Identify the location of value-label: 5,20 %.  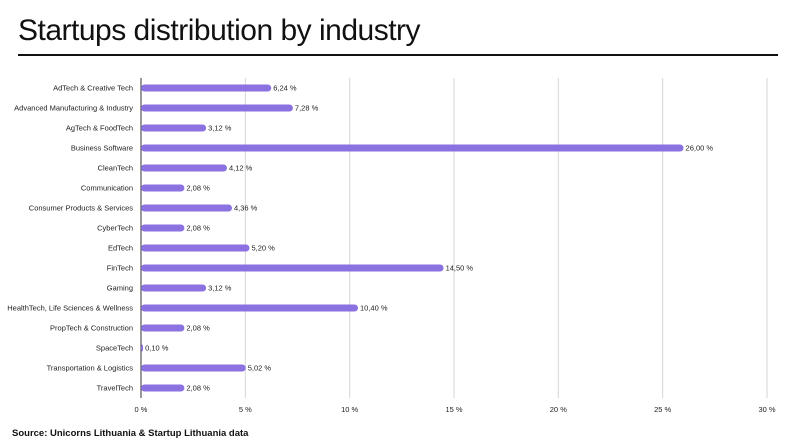
(264, 248).